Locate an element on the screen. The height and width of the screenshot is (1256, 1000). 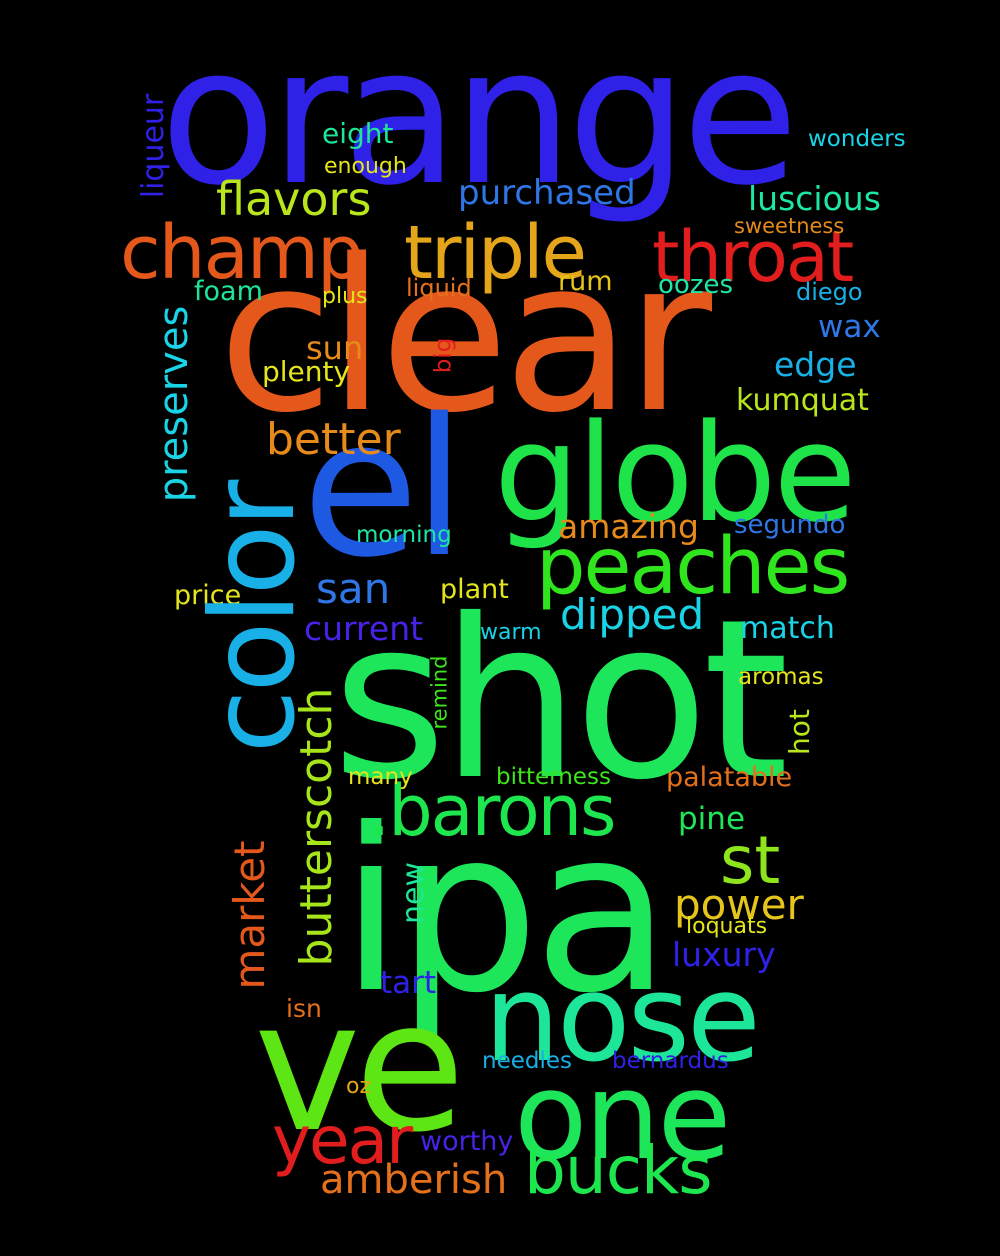
word-purchased: purchased is located at coordinates (547, 193).